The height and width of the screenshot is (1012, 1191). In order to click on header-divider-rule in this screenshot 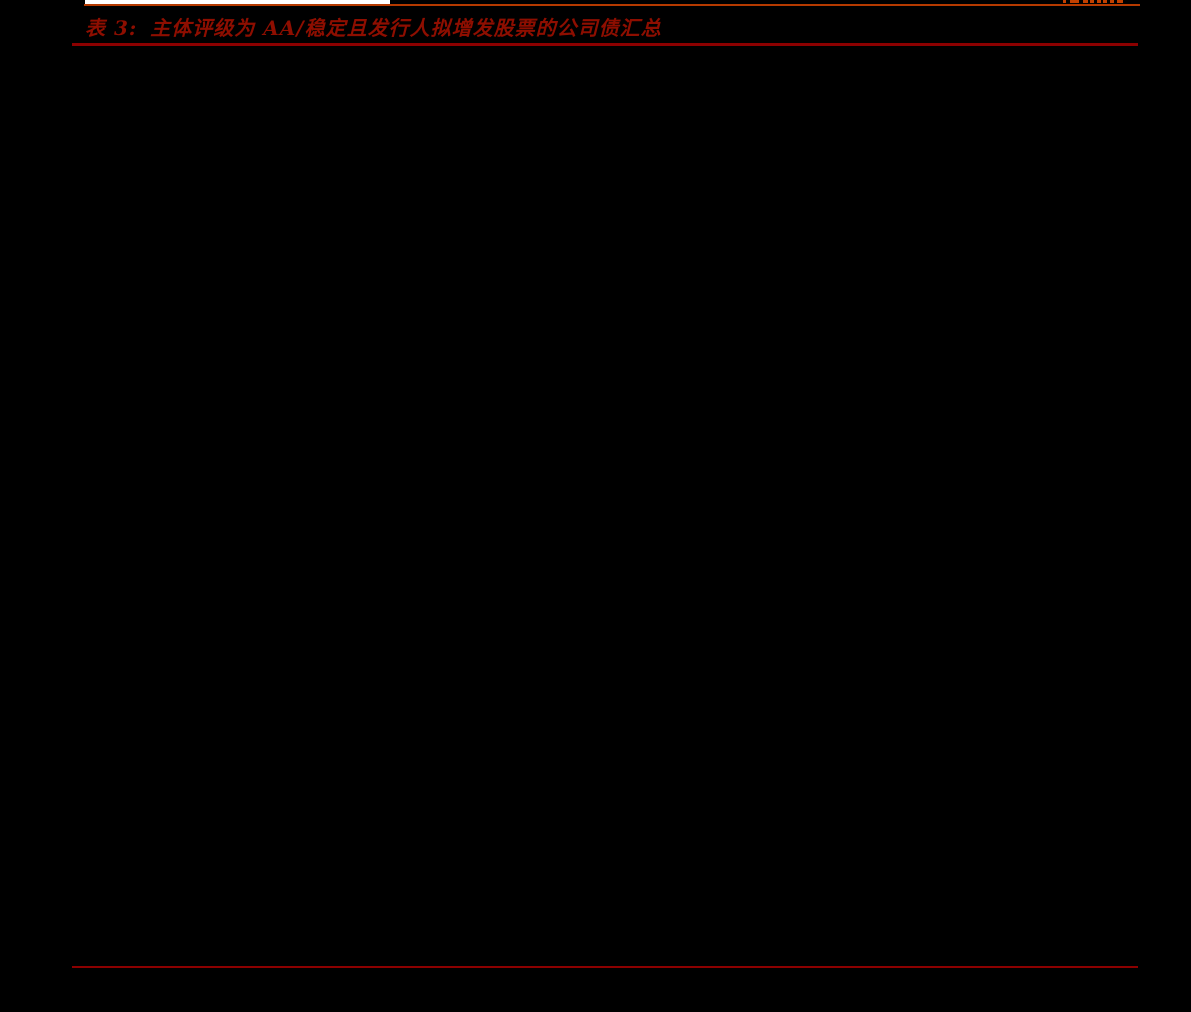, I will do `click(612, 5)`.